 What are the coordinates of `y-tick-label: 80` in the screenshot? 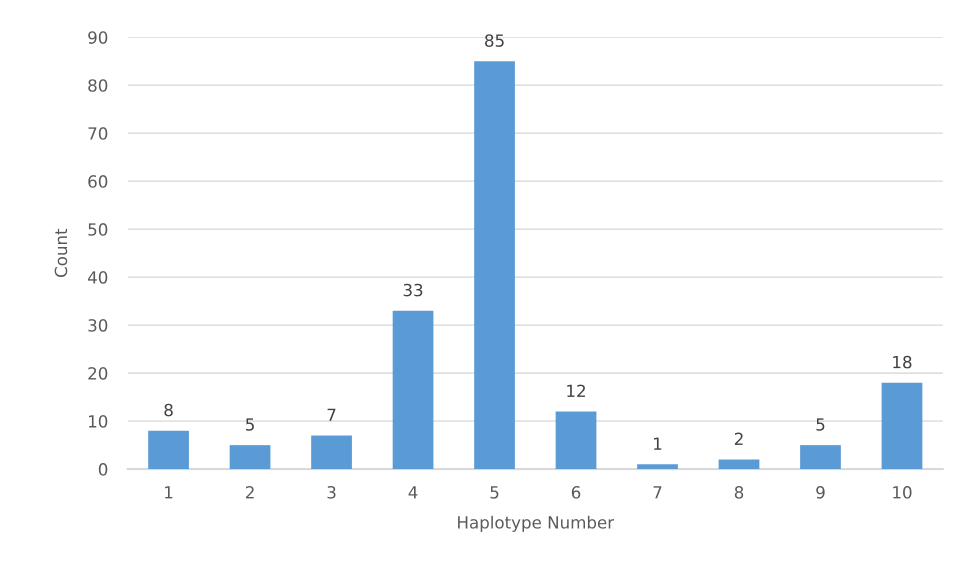 It's located at (98, 85).